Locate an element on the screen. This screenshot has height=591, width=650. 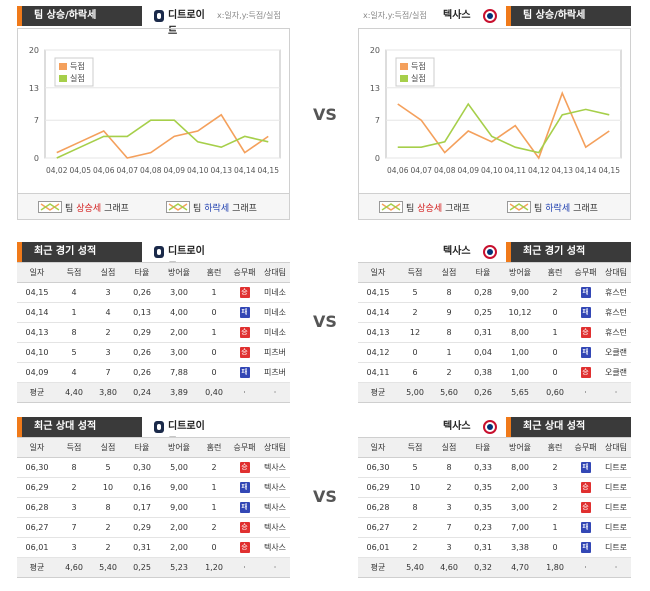
table-cell: 0,23 is located at coordinates (483, 527).